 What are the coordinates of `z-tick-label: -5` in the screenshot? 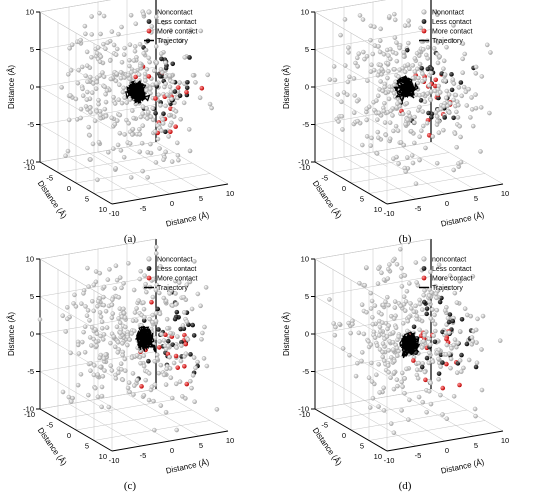 It's located at (305, 124).